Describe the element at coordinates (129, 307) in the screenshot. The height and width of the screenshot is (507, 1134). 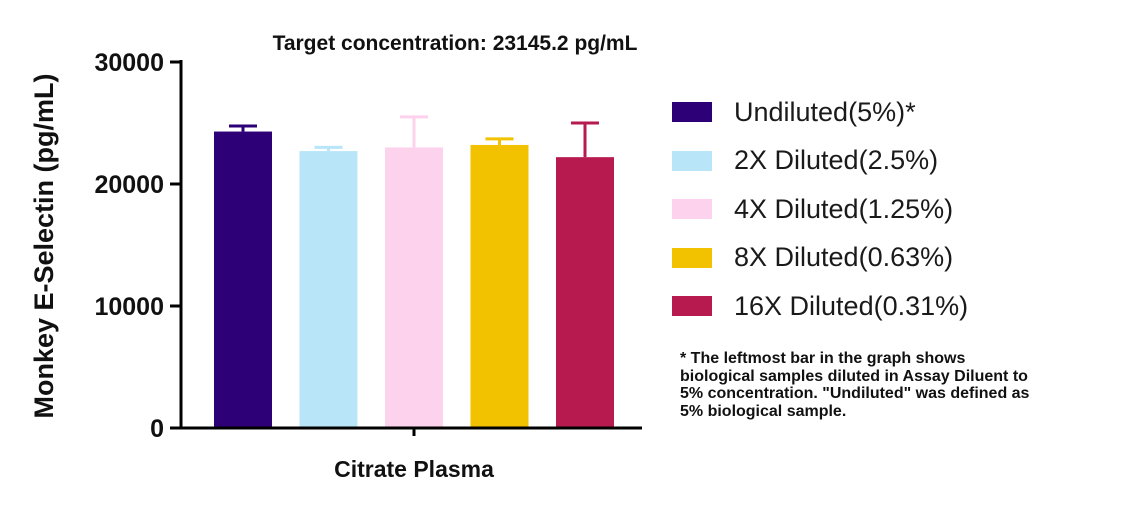
I see `y-tick-label: 10000` at that location.